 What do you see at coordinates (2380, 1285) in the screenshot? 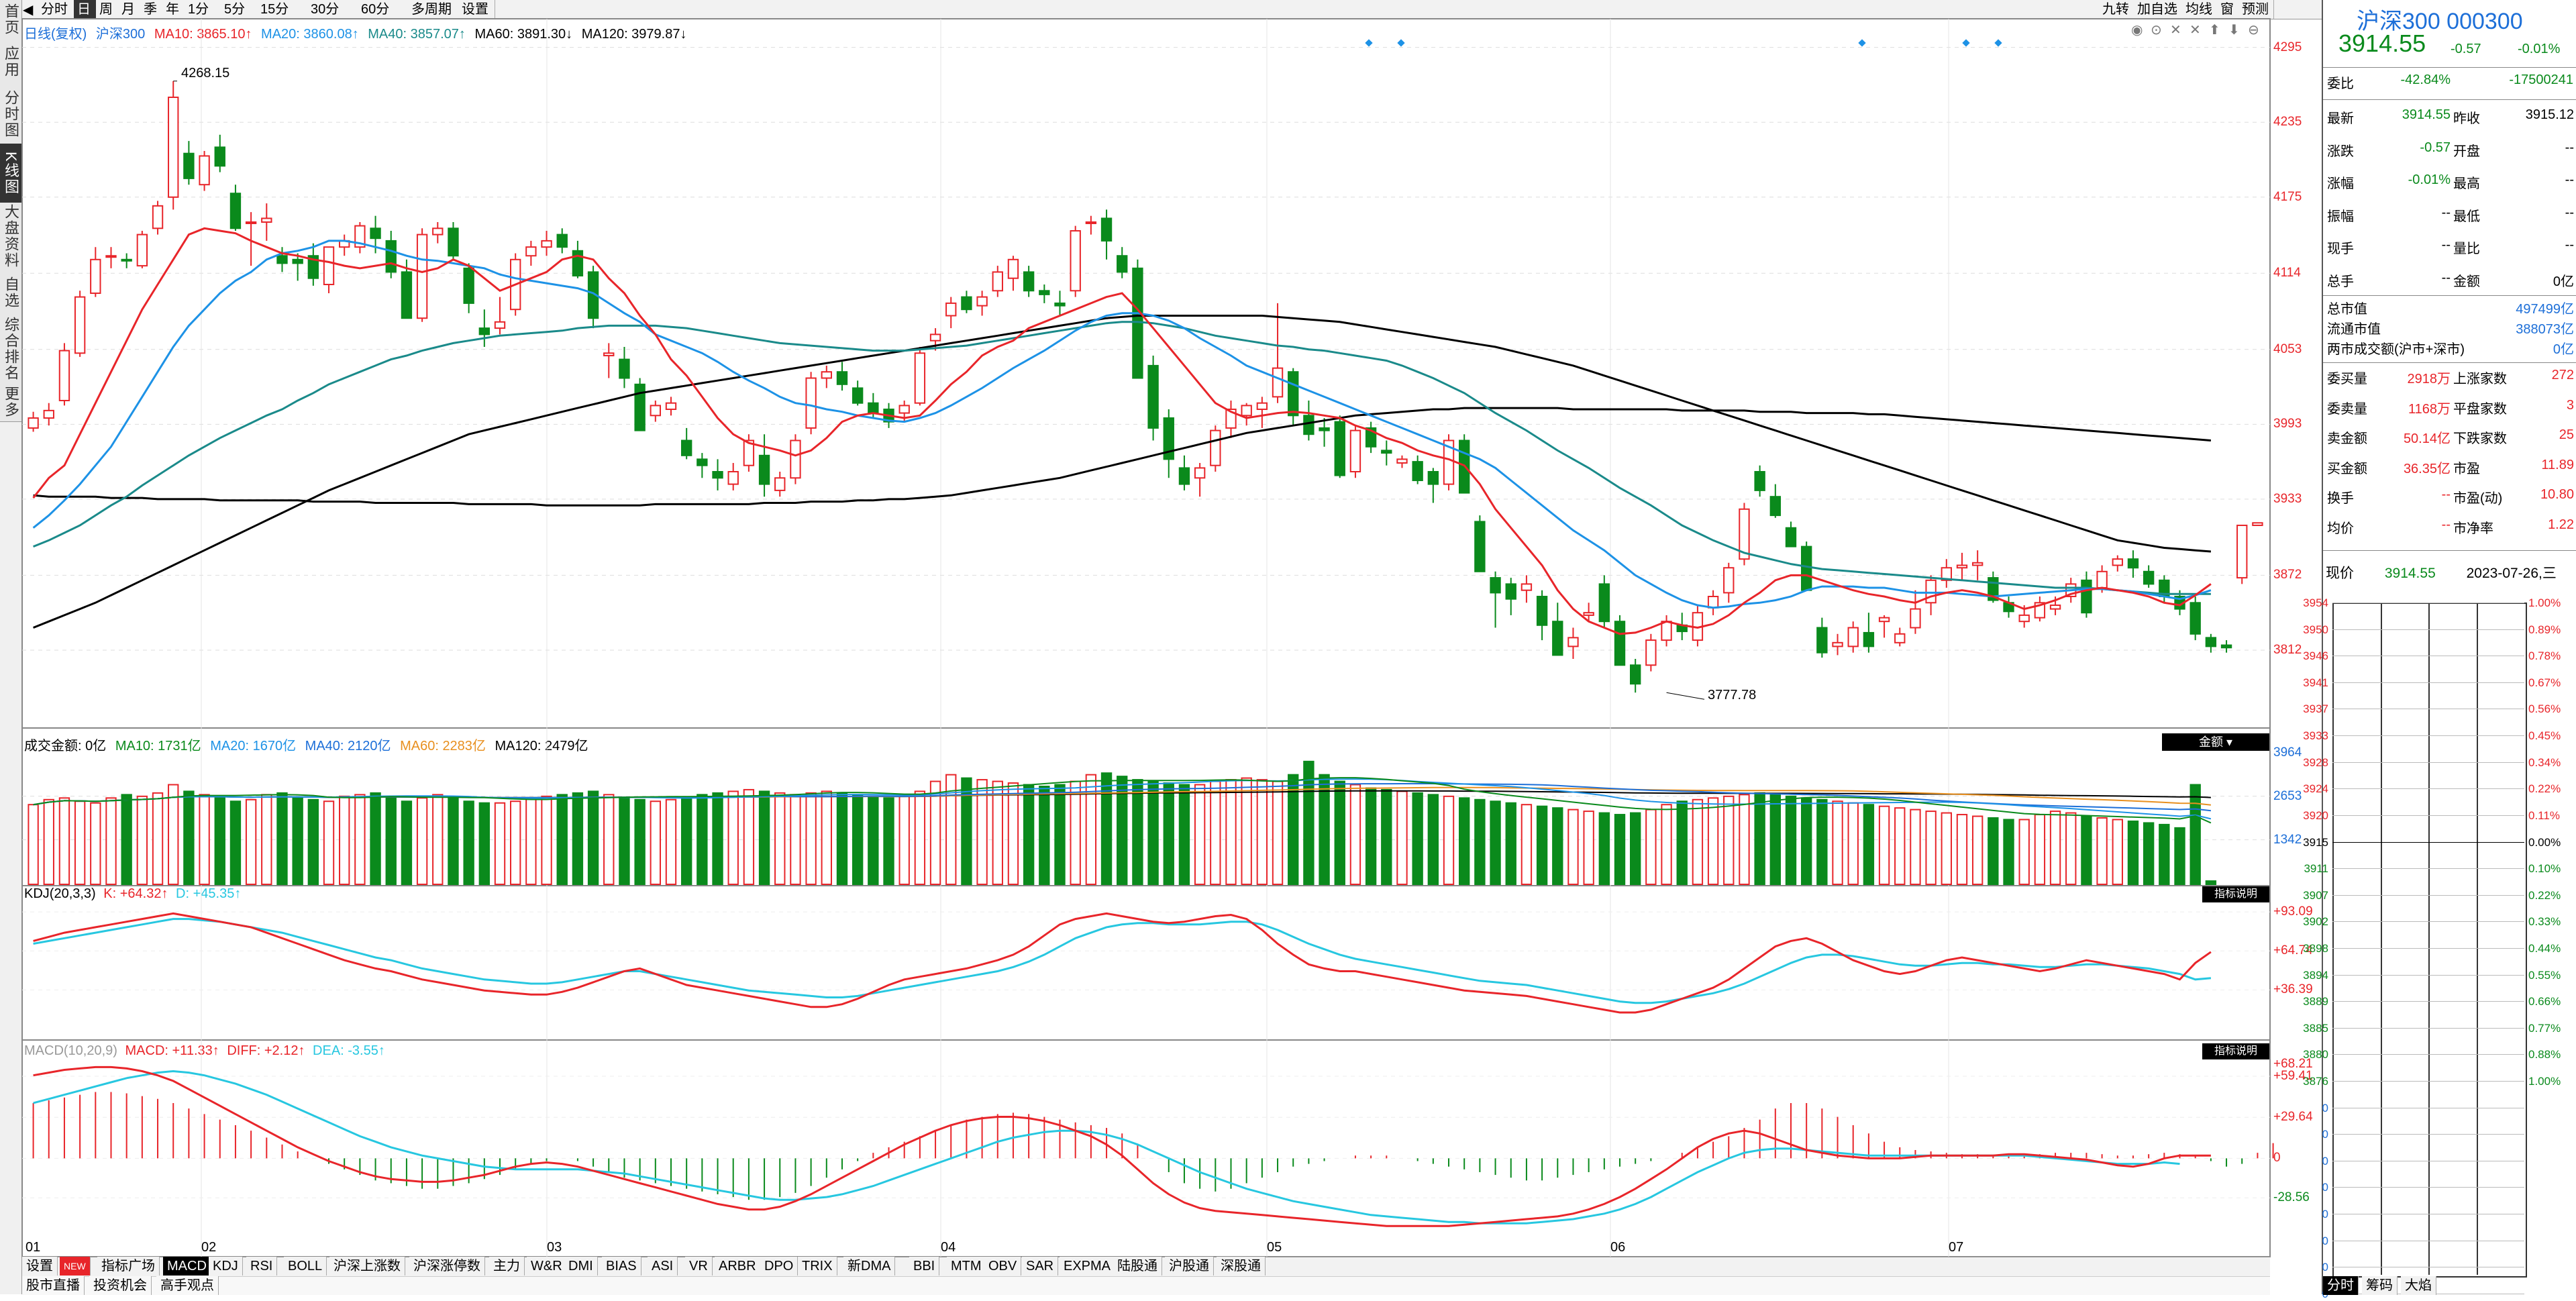
I see `intraday-tab-1: 筹码` at bounding box center [2380, 1285].